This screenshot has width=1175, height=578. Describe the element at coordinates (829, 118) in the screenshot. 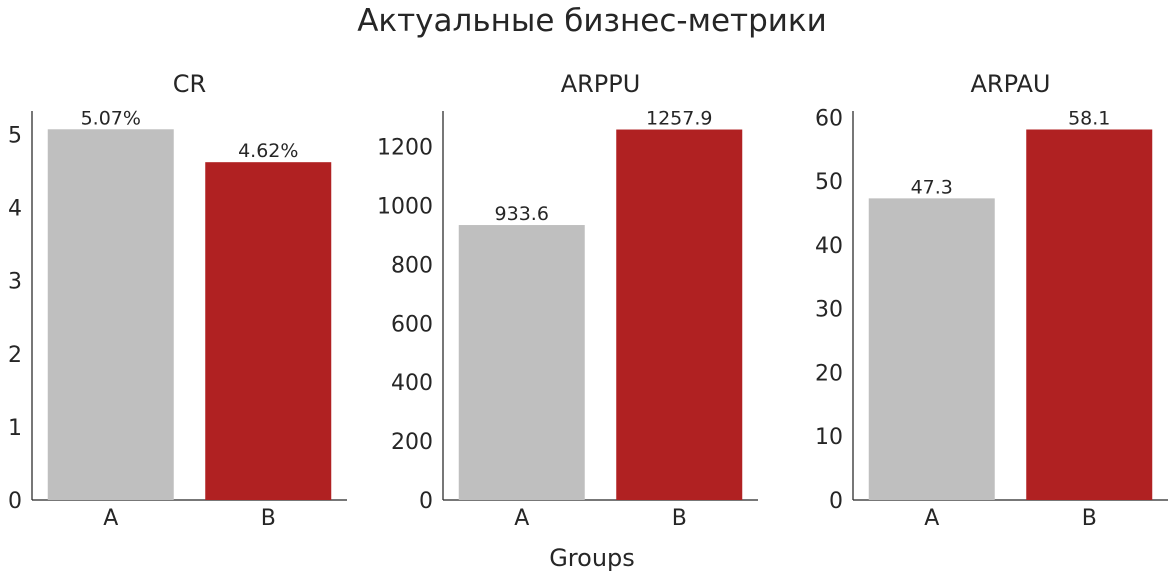

I see `y-tick-label: 60` at that location.